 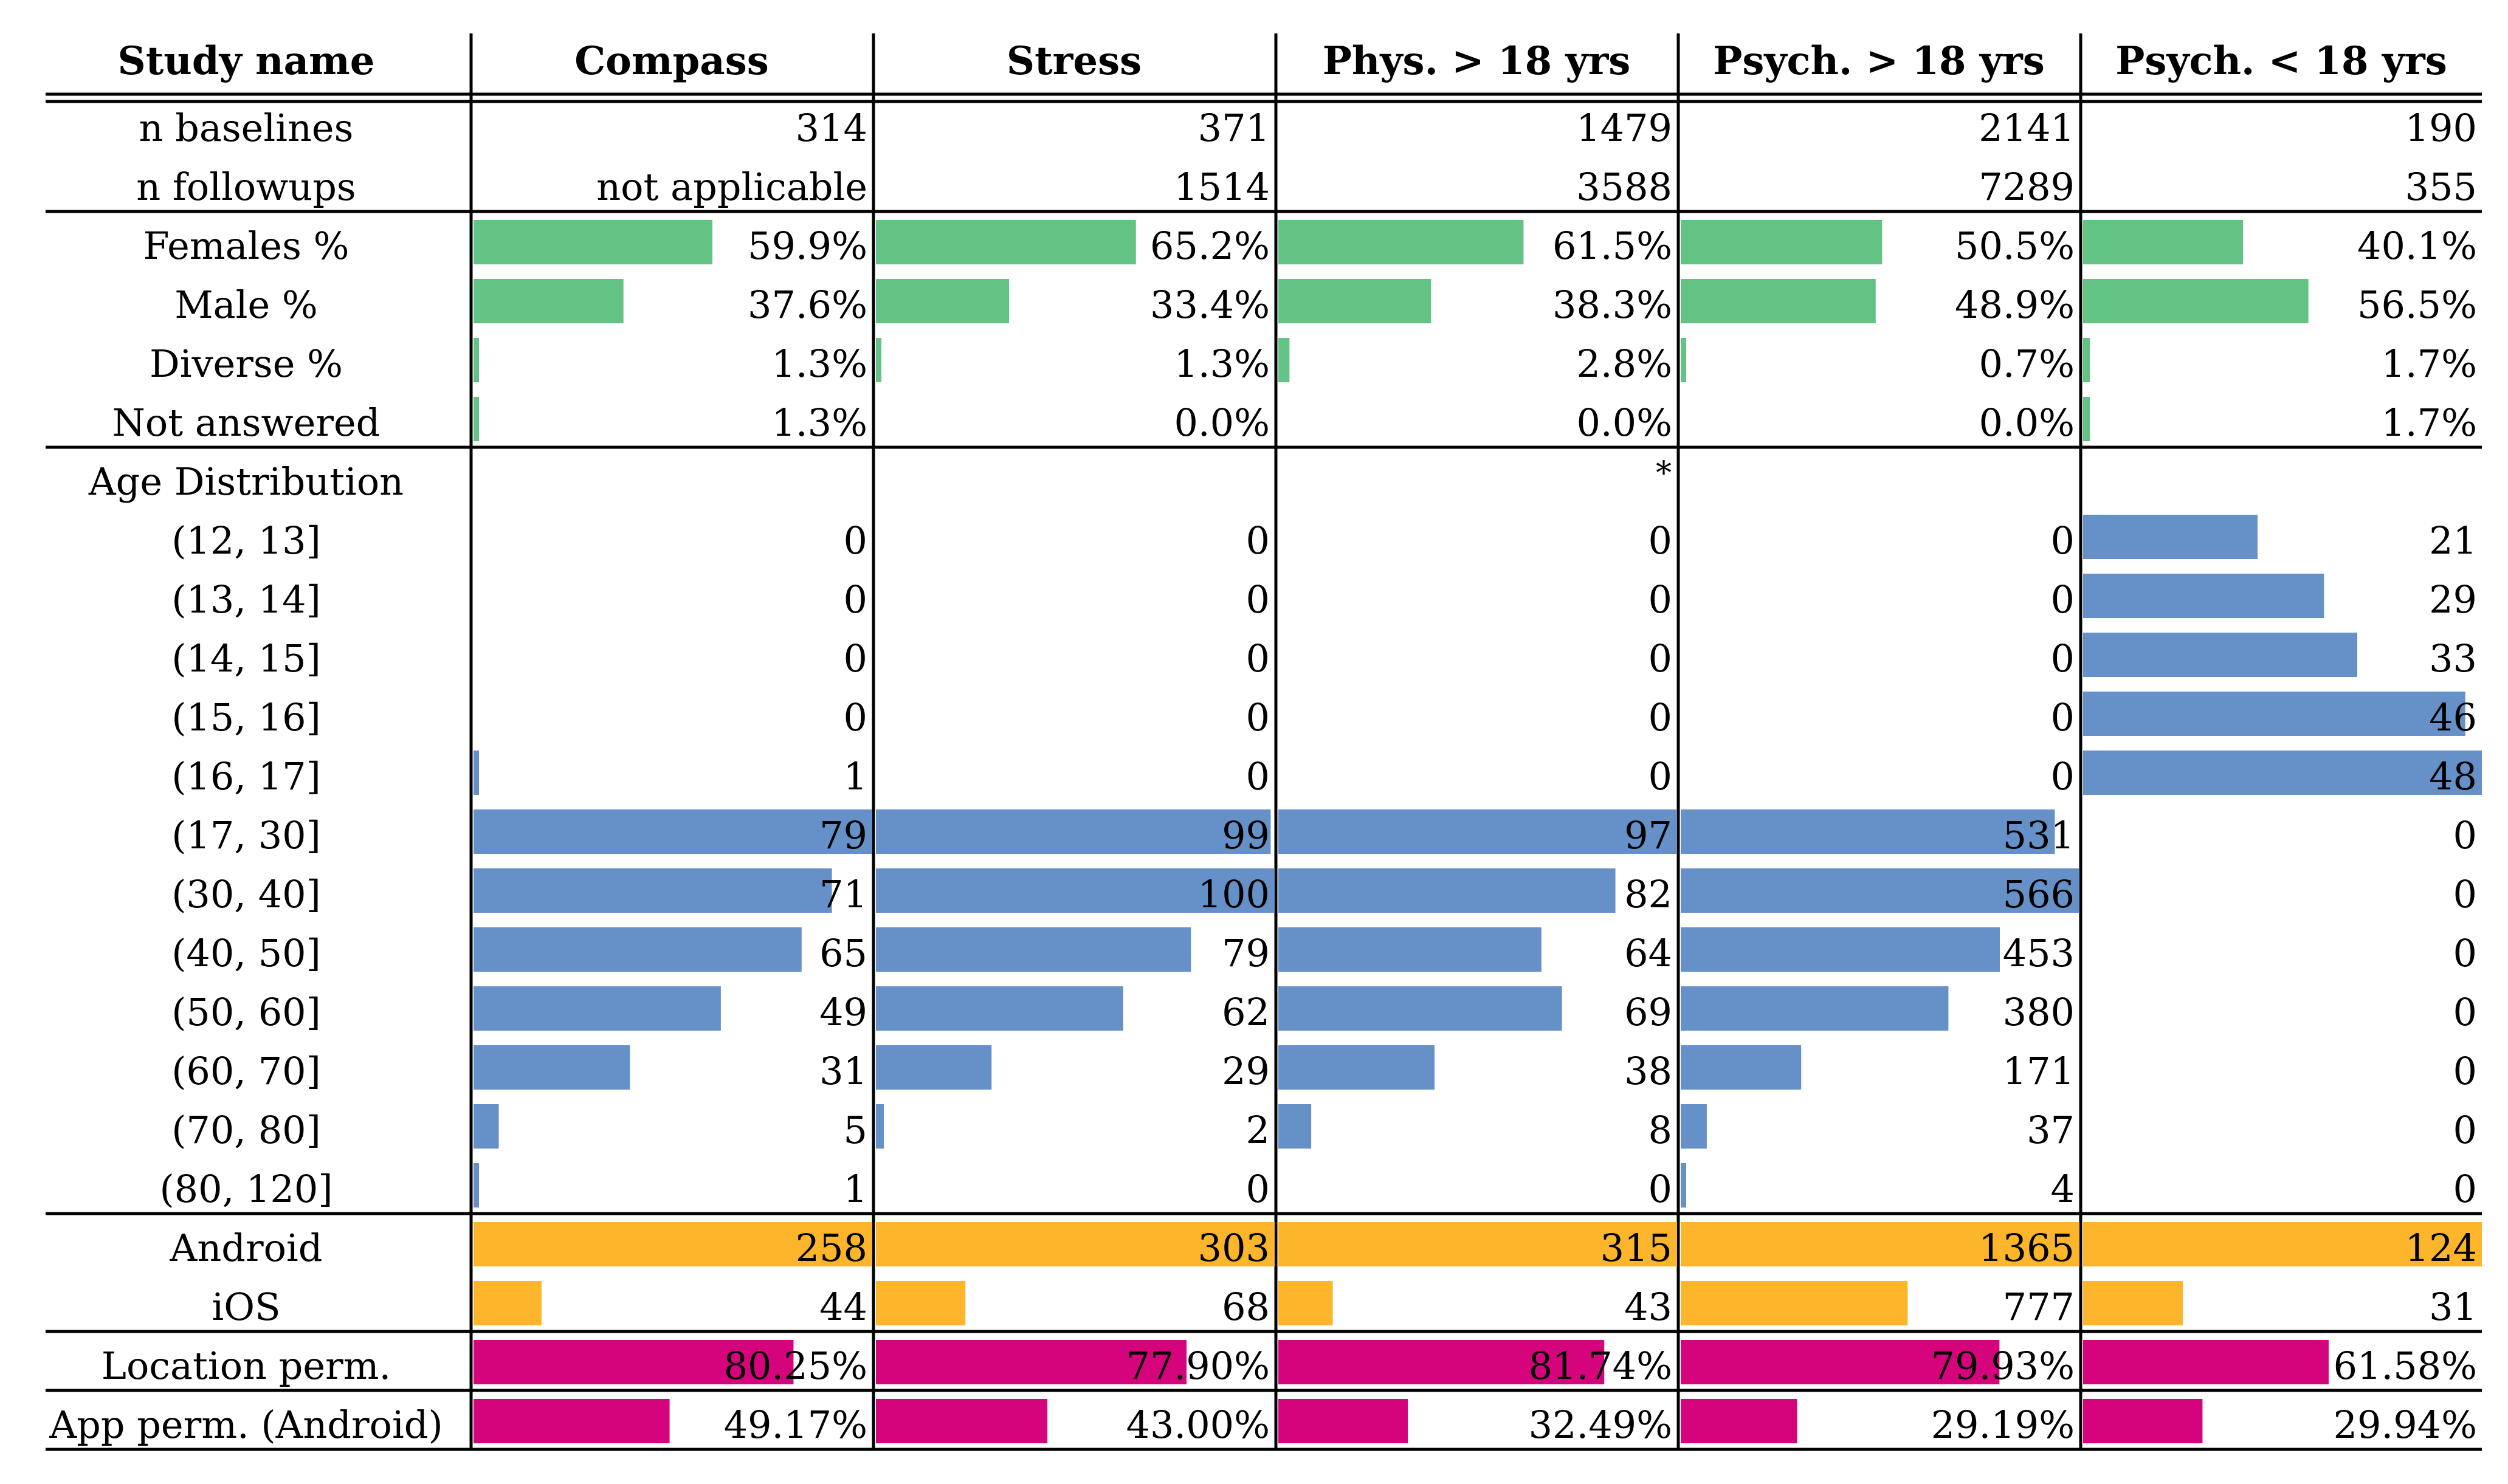 I want to click on value-80-120-stress: 0, so click(x=1258, y=1189).